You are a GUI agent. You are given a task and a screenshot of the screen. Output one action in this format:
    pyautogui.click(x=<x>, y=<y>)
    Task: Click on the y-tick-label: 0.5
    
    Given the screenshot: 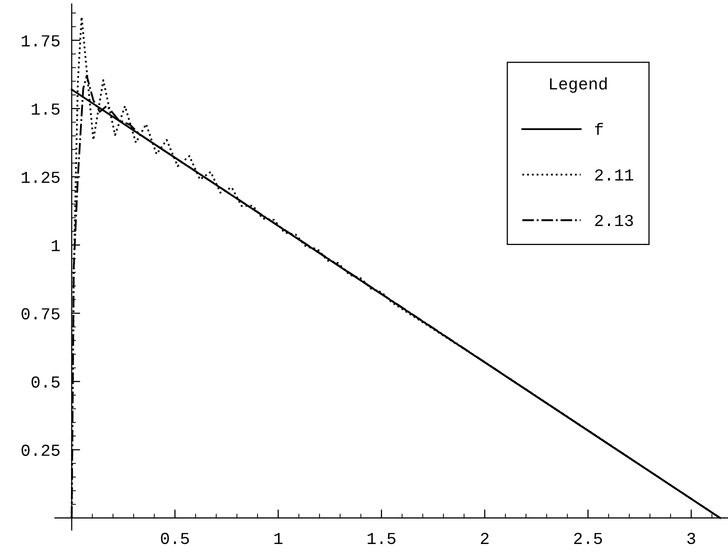 What is the action you would take?
    pyautogui.click(x=46, y=382)
    